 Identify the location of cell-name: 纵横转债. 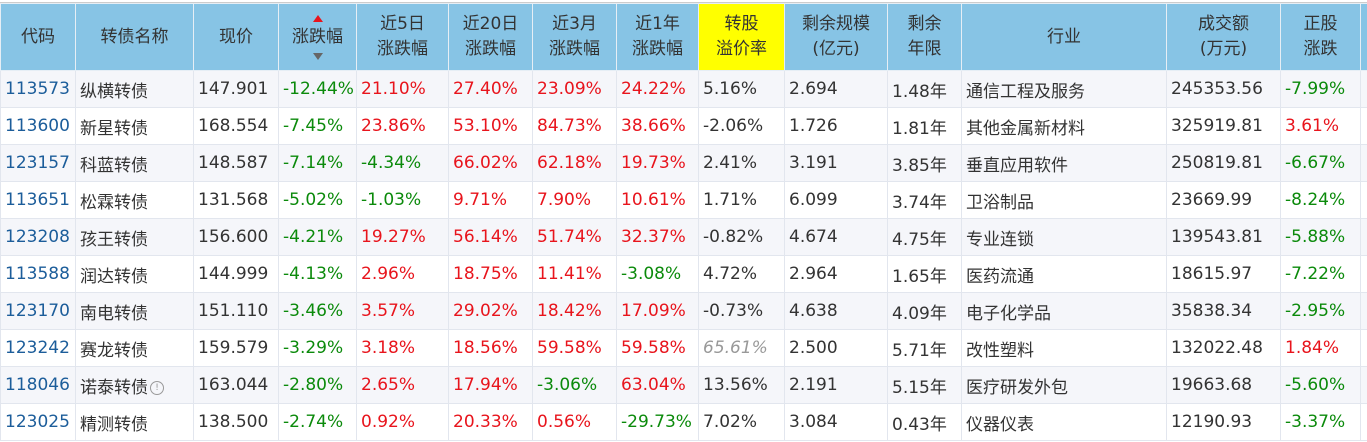
(134, 89).